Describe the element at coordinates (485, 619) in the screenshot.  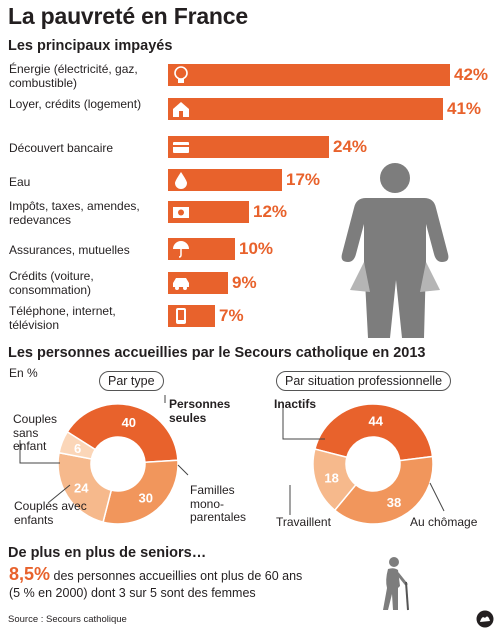
I see `afp-logo-icon` at that location.